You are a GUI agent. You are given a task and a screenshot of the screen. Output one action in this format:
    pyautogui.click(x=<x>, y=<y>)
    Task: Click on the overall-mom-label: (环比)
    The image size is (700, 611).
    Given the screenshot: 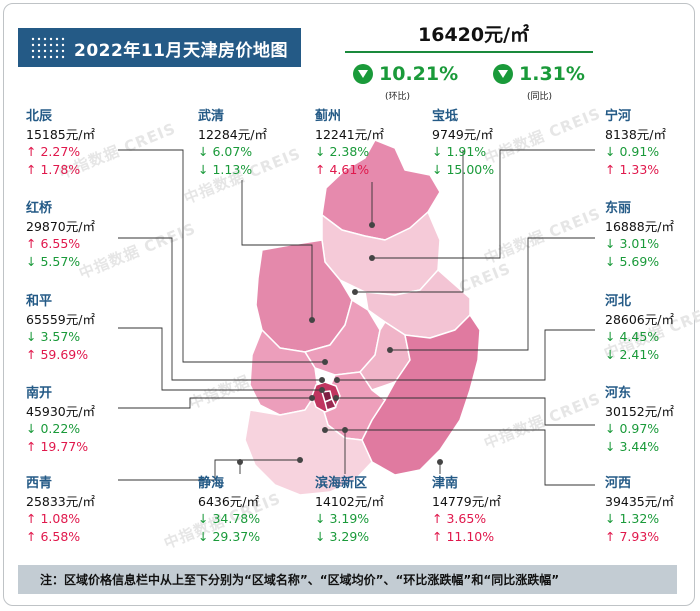 What is the action you would take?
    pyautogui.click(x=398, y=97)
    